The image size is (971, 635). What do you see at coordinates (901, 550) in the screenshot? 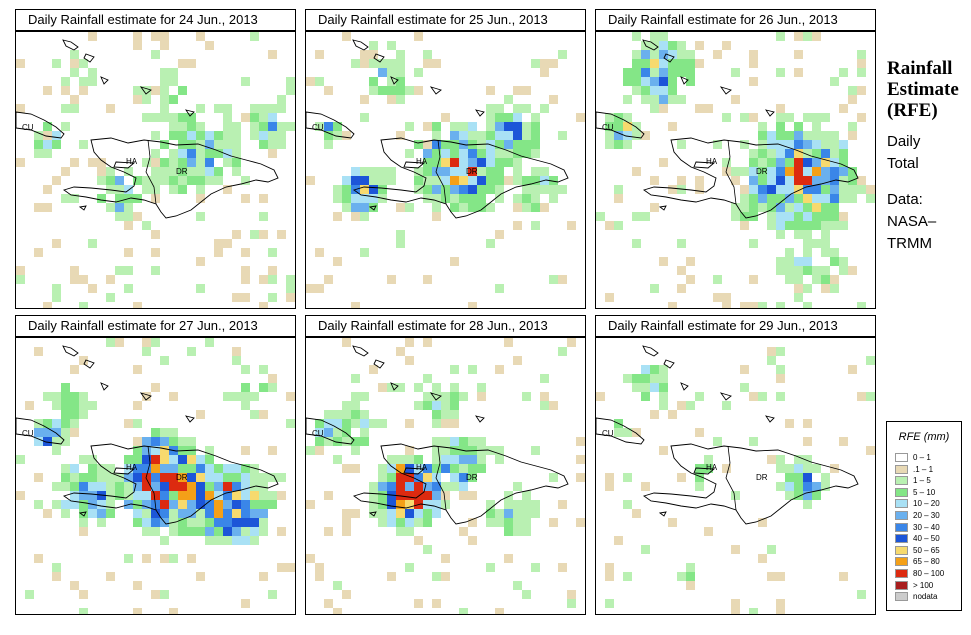
I see `legend-swatch` at bounding box center [901, 550].